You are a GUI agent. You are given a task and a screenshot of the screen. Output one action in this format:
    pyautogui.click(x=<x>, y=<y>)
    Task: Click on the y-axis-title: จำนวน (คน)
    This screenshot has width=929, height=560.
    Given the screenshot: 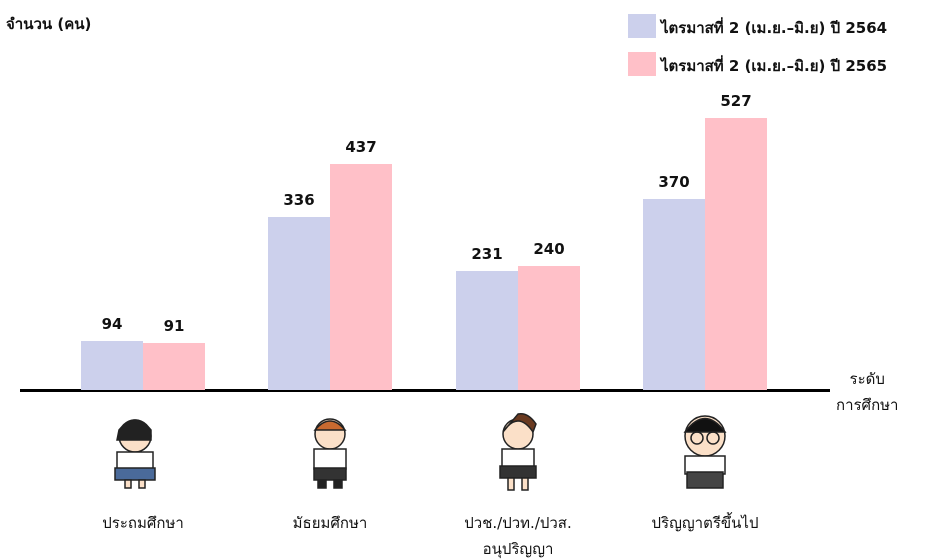 What is the action you would take?
    pyautogui.click(x=49, y=24)
    